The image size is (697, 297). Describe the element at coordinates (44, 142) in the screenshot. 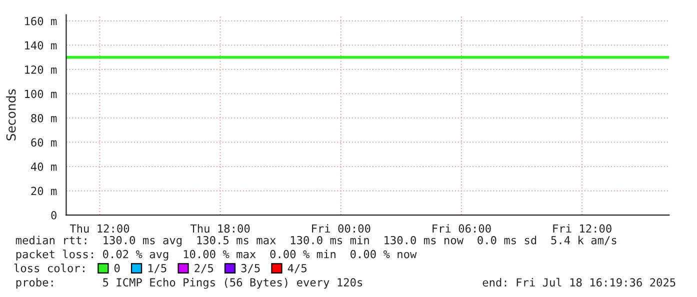

I see `y-tick-label: 60 m` at that location.